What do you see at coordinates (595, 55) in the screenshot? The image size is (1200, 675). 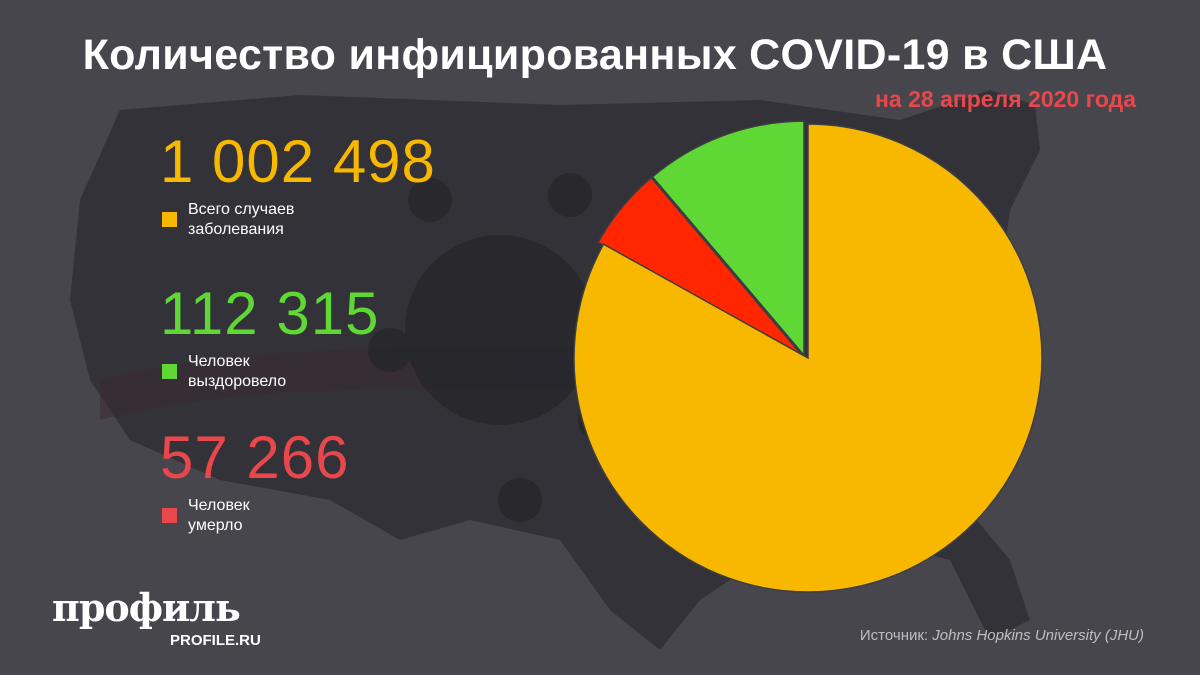 I see `page-title: Количество инфицированных COVID-19 в США` at bounding box center [595, 55].